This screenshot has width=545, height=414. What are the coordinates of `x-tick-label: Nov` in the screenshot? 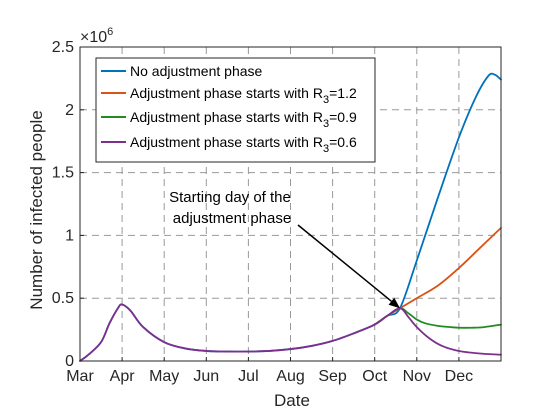 It's located at (417, 376).